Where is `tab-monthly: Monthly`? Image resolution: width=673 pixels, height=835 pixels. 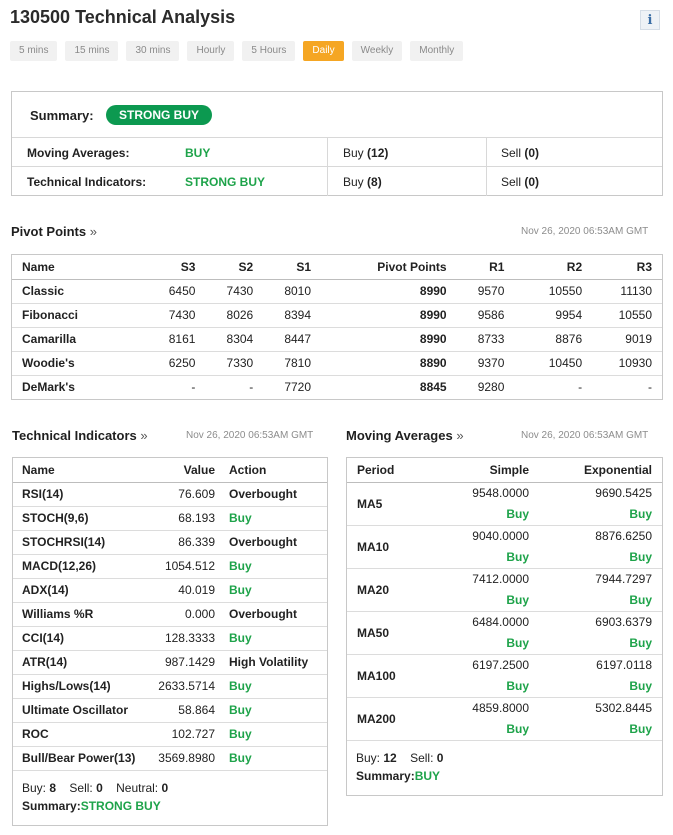 tab-monthly: Monthly is located at coordinates (437, 51).